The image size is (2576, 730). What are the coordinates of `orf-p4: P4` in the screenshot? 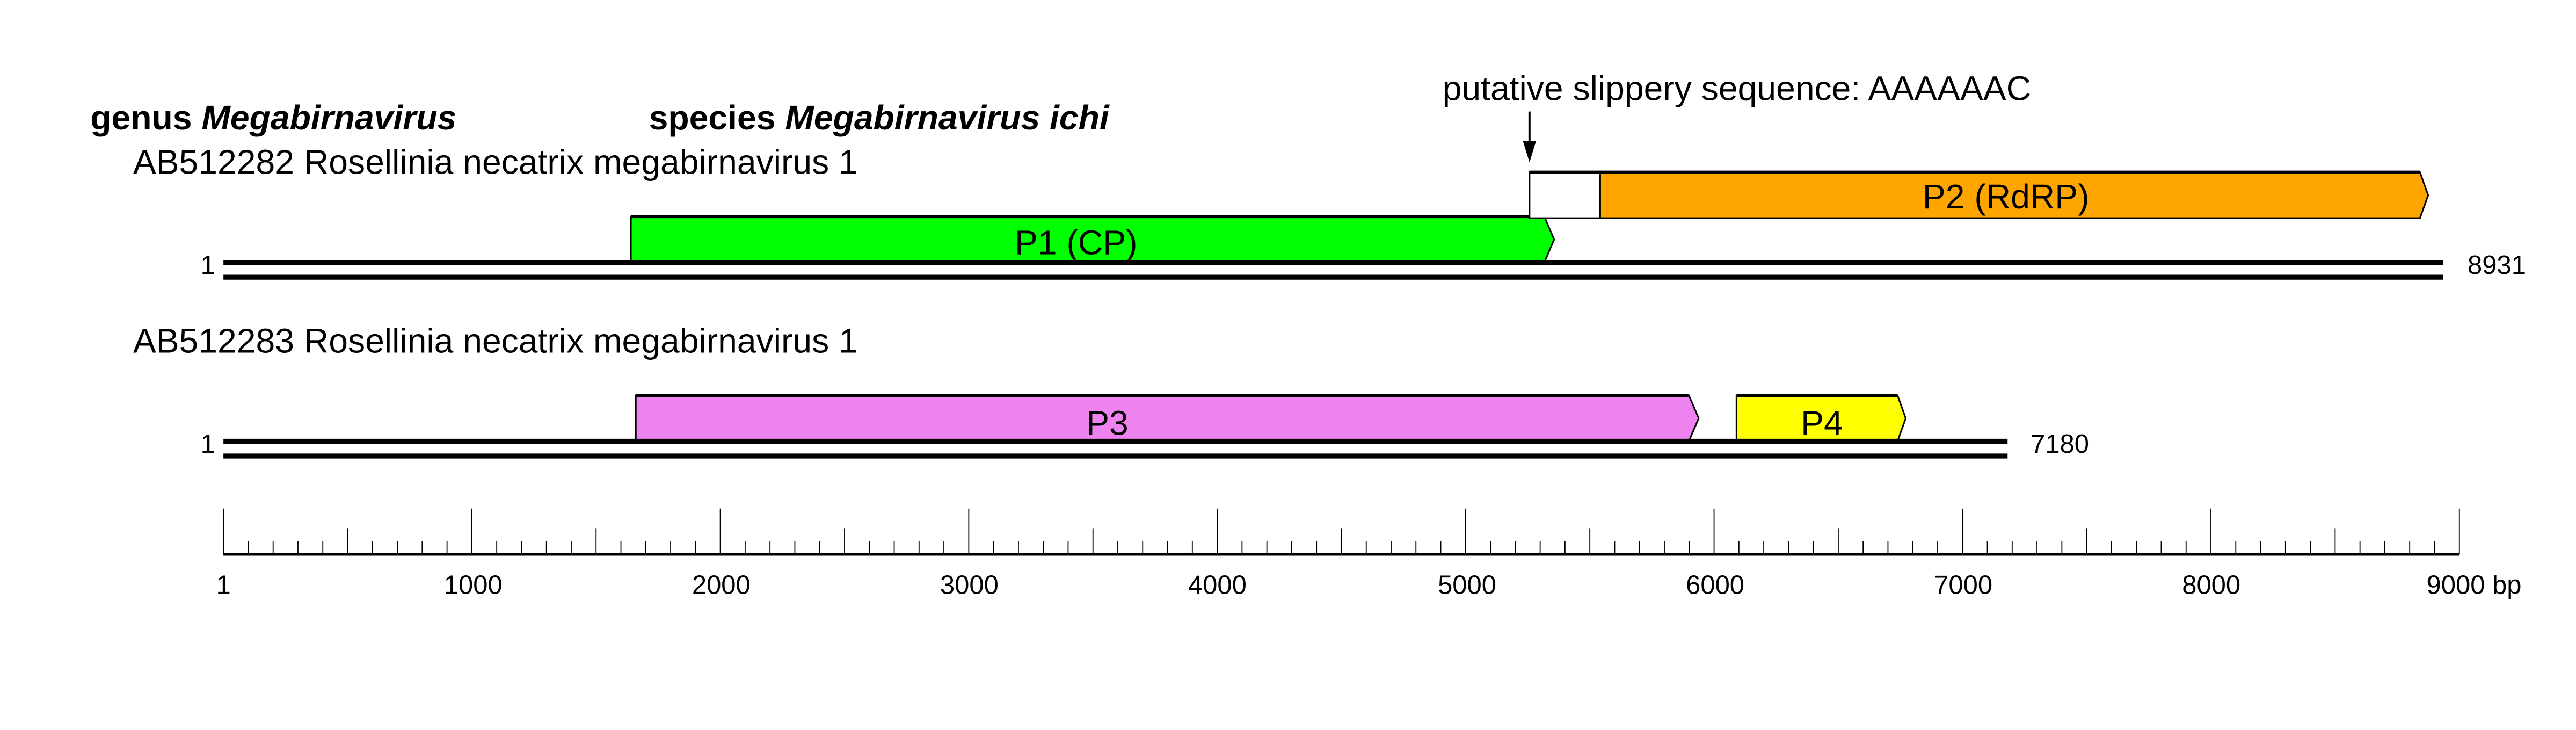 It's located at (1821, 417).